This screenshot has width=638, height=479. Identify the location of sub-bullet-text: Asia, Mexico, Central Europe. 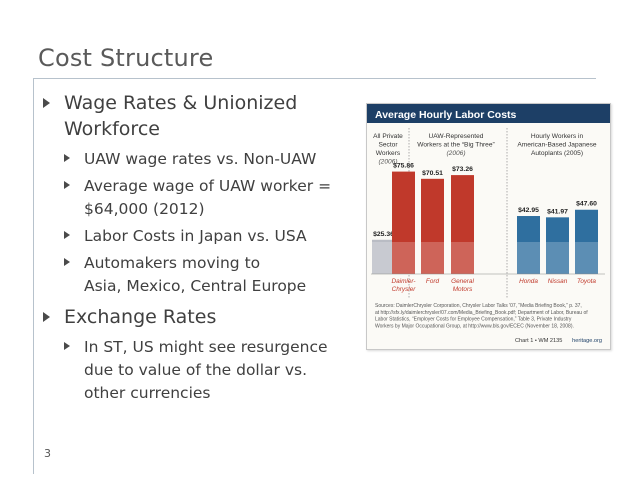
(195, 286).